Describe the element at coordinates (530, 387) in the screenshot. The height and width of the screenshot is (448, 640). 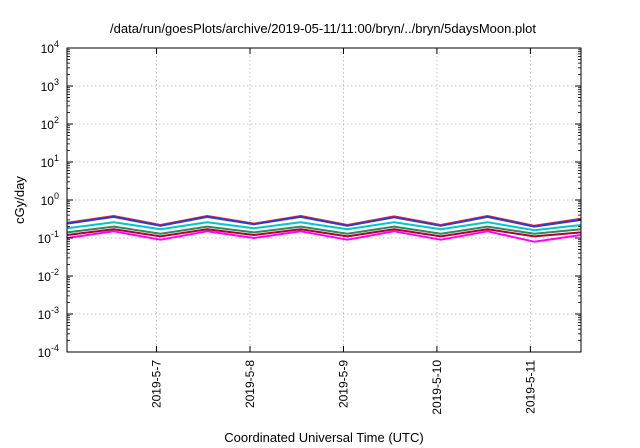
I see `x-tick-label: 2019-5-11` at that location.